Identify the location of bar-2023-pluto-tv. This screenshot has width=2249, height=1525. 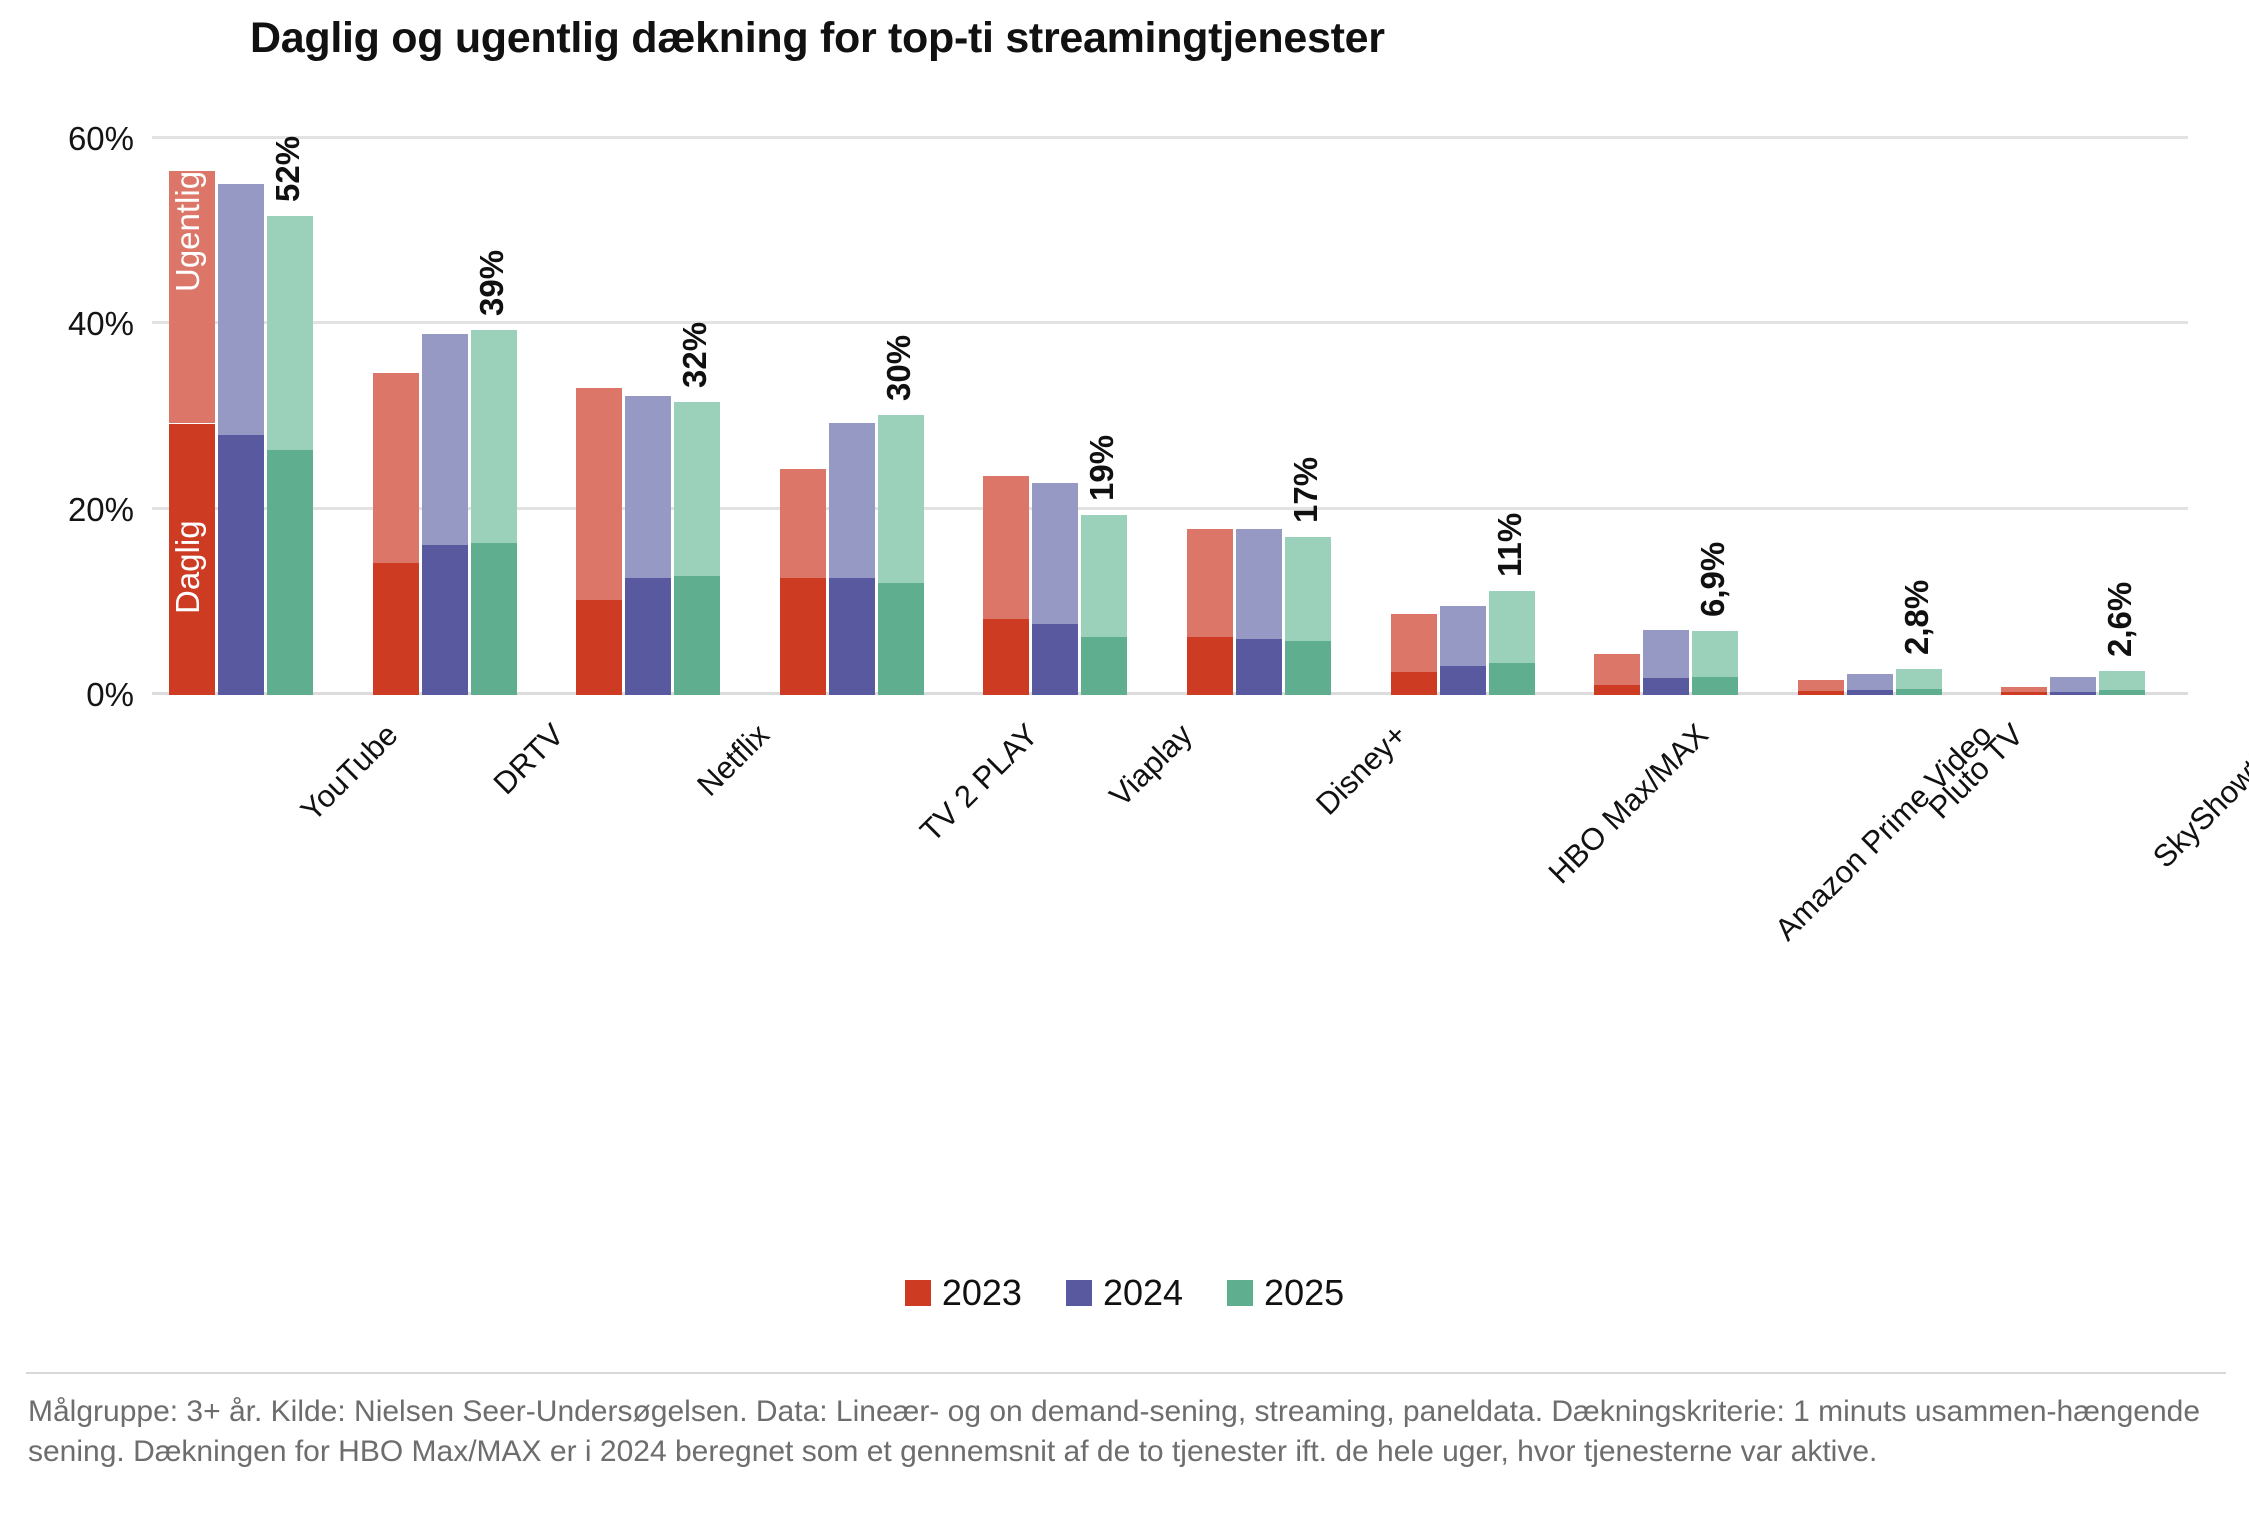
(1820, 687).